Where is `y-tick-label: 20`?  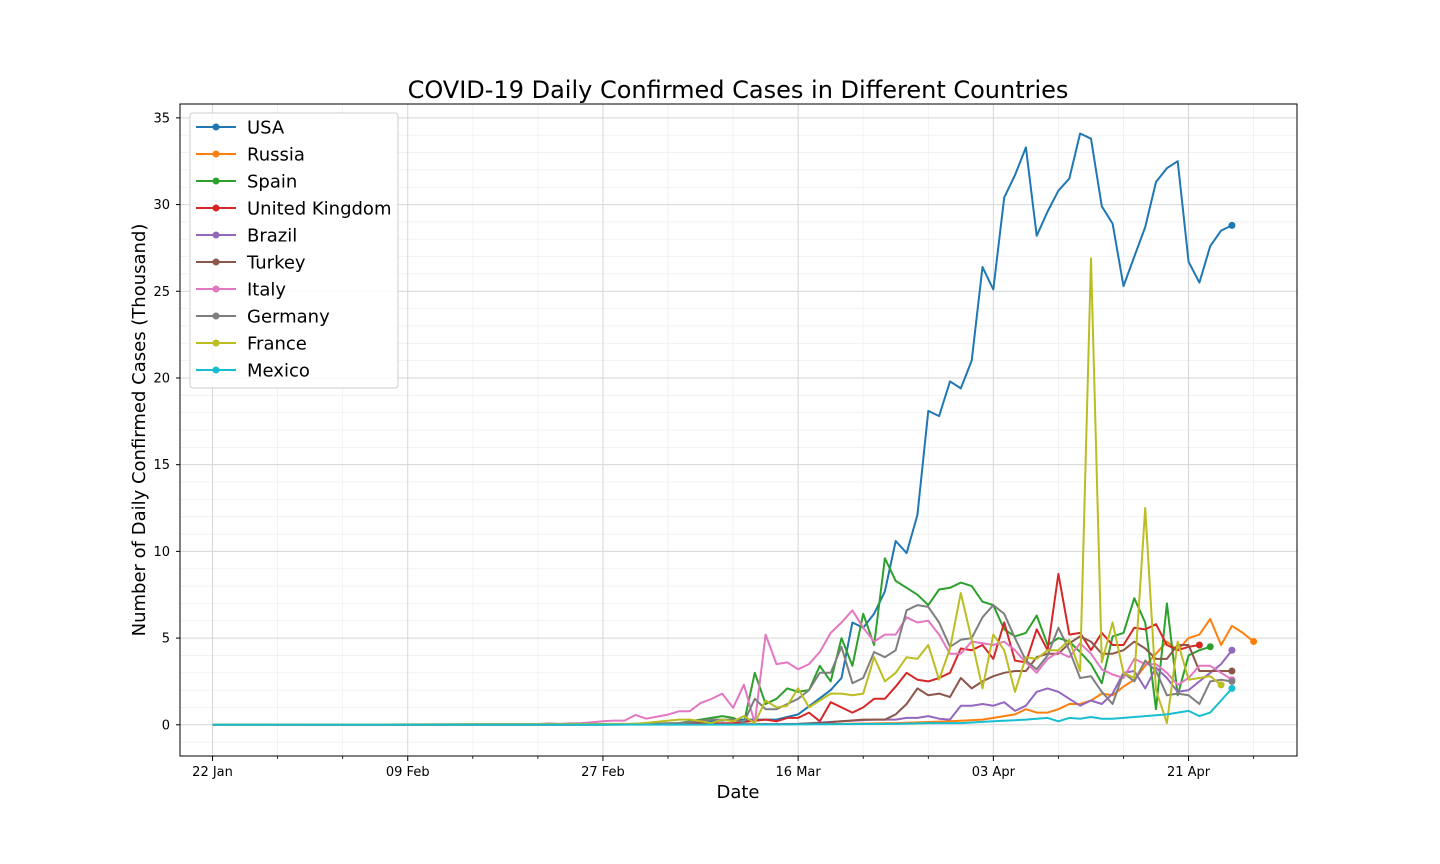 y-tick-label: 20 is located at coordinates (161, 378).